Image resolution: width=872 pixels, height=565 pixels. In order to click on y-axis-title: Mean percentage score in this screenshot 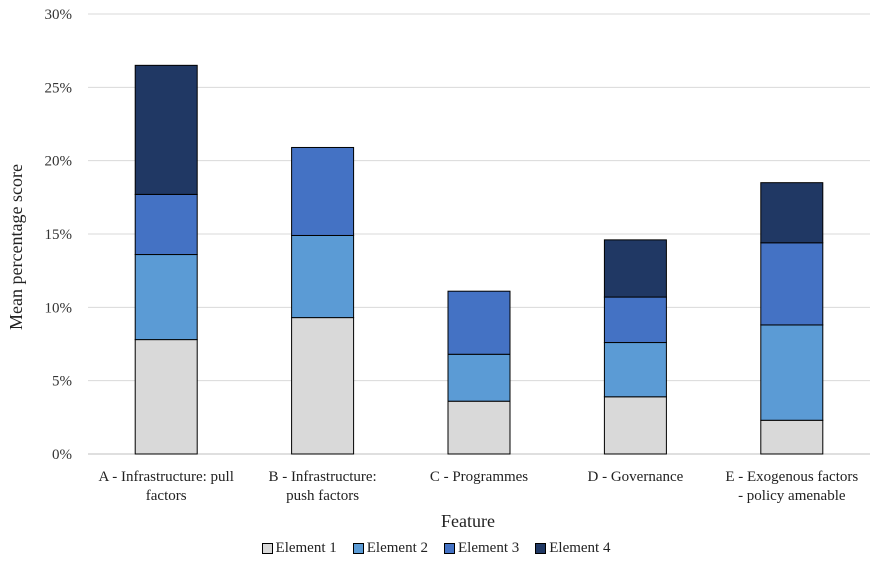, I will do `click(16, 247)`.